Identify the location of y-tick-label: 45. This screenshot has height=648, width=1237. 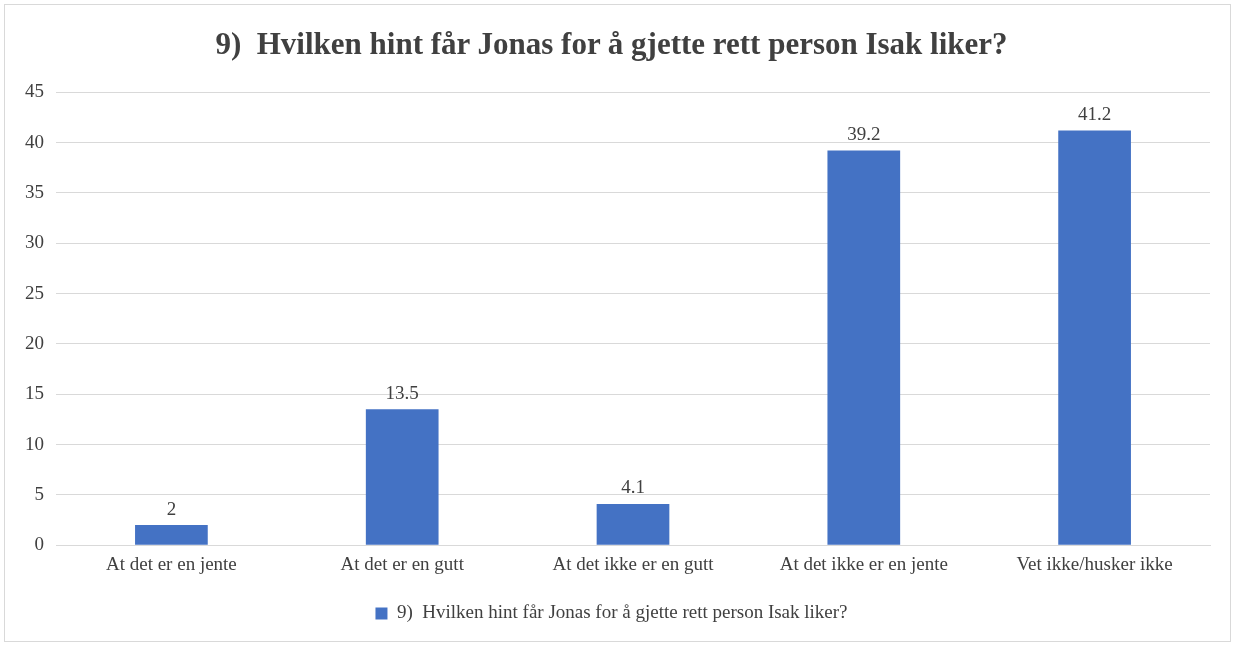
(34, 91).